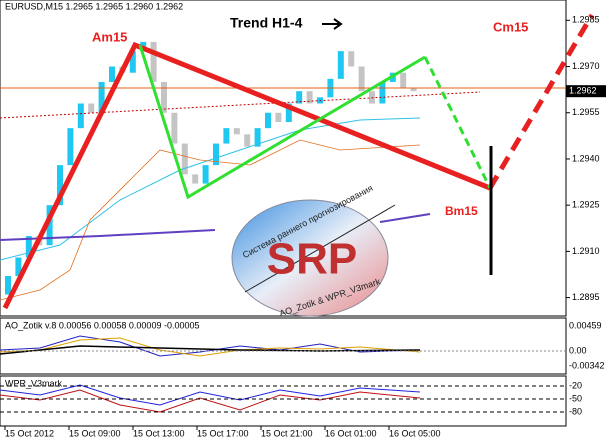  I want to click on wave-label: Am15, so click(109, 36).